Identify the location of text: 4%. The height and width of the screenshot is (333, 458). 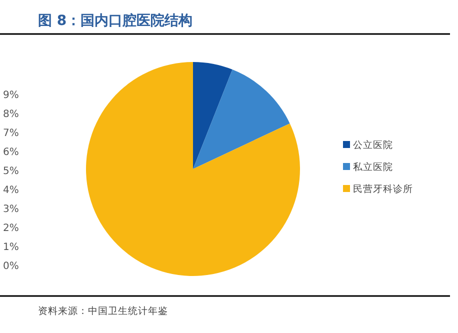
(11, 190).